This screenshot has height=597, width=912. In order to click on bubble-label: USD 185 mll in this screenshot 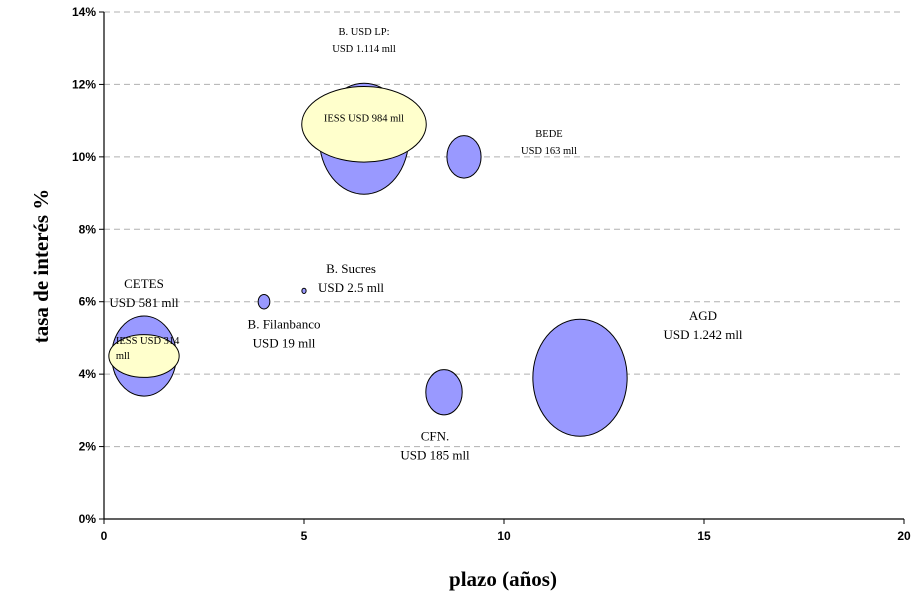, I will do `click(435, 454)`.